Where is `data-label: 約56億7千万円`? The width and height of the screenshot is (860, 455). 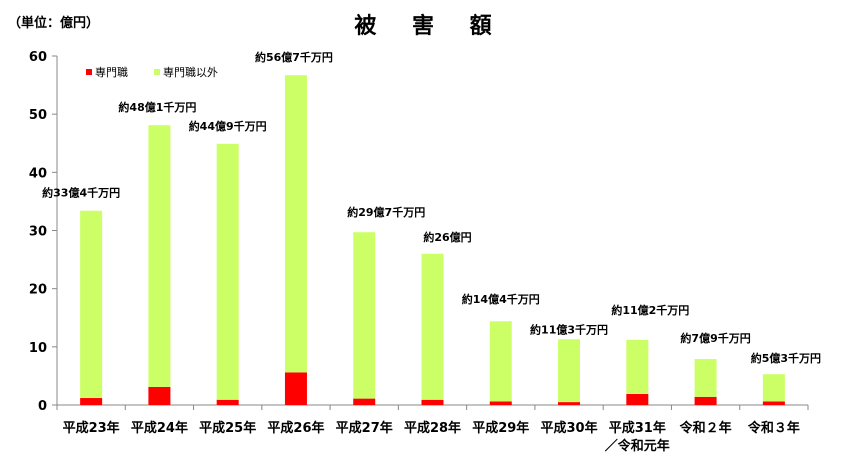
data-label: 約56億7千万円 is located at coordinates (294, 57).